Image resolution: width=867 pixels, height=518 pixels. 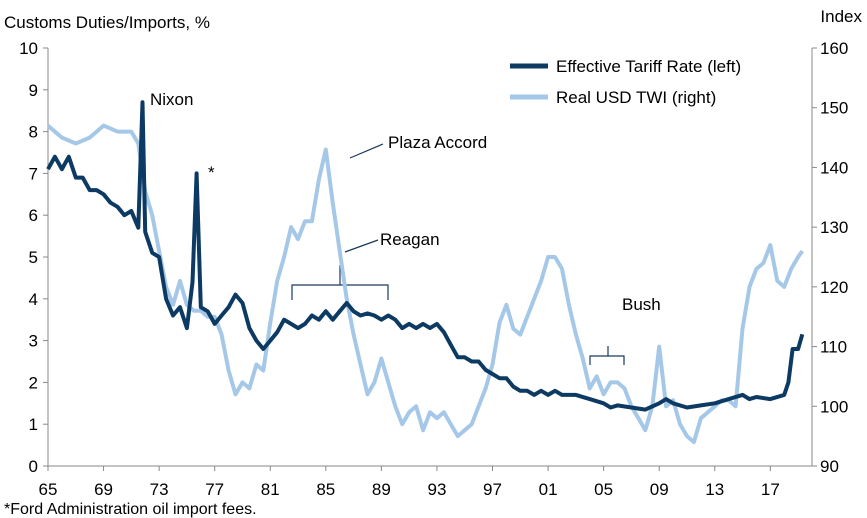 I want to click on y-tick-label: 9, so click(x=33, y=90).